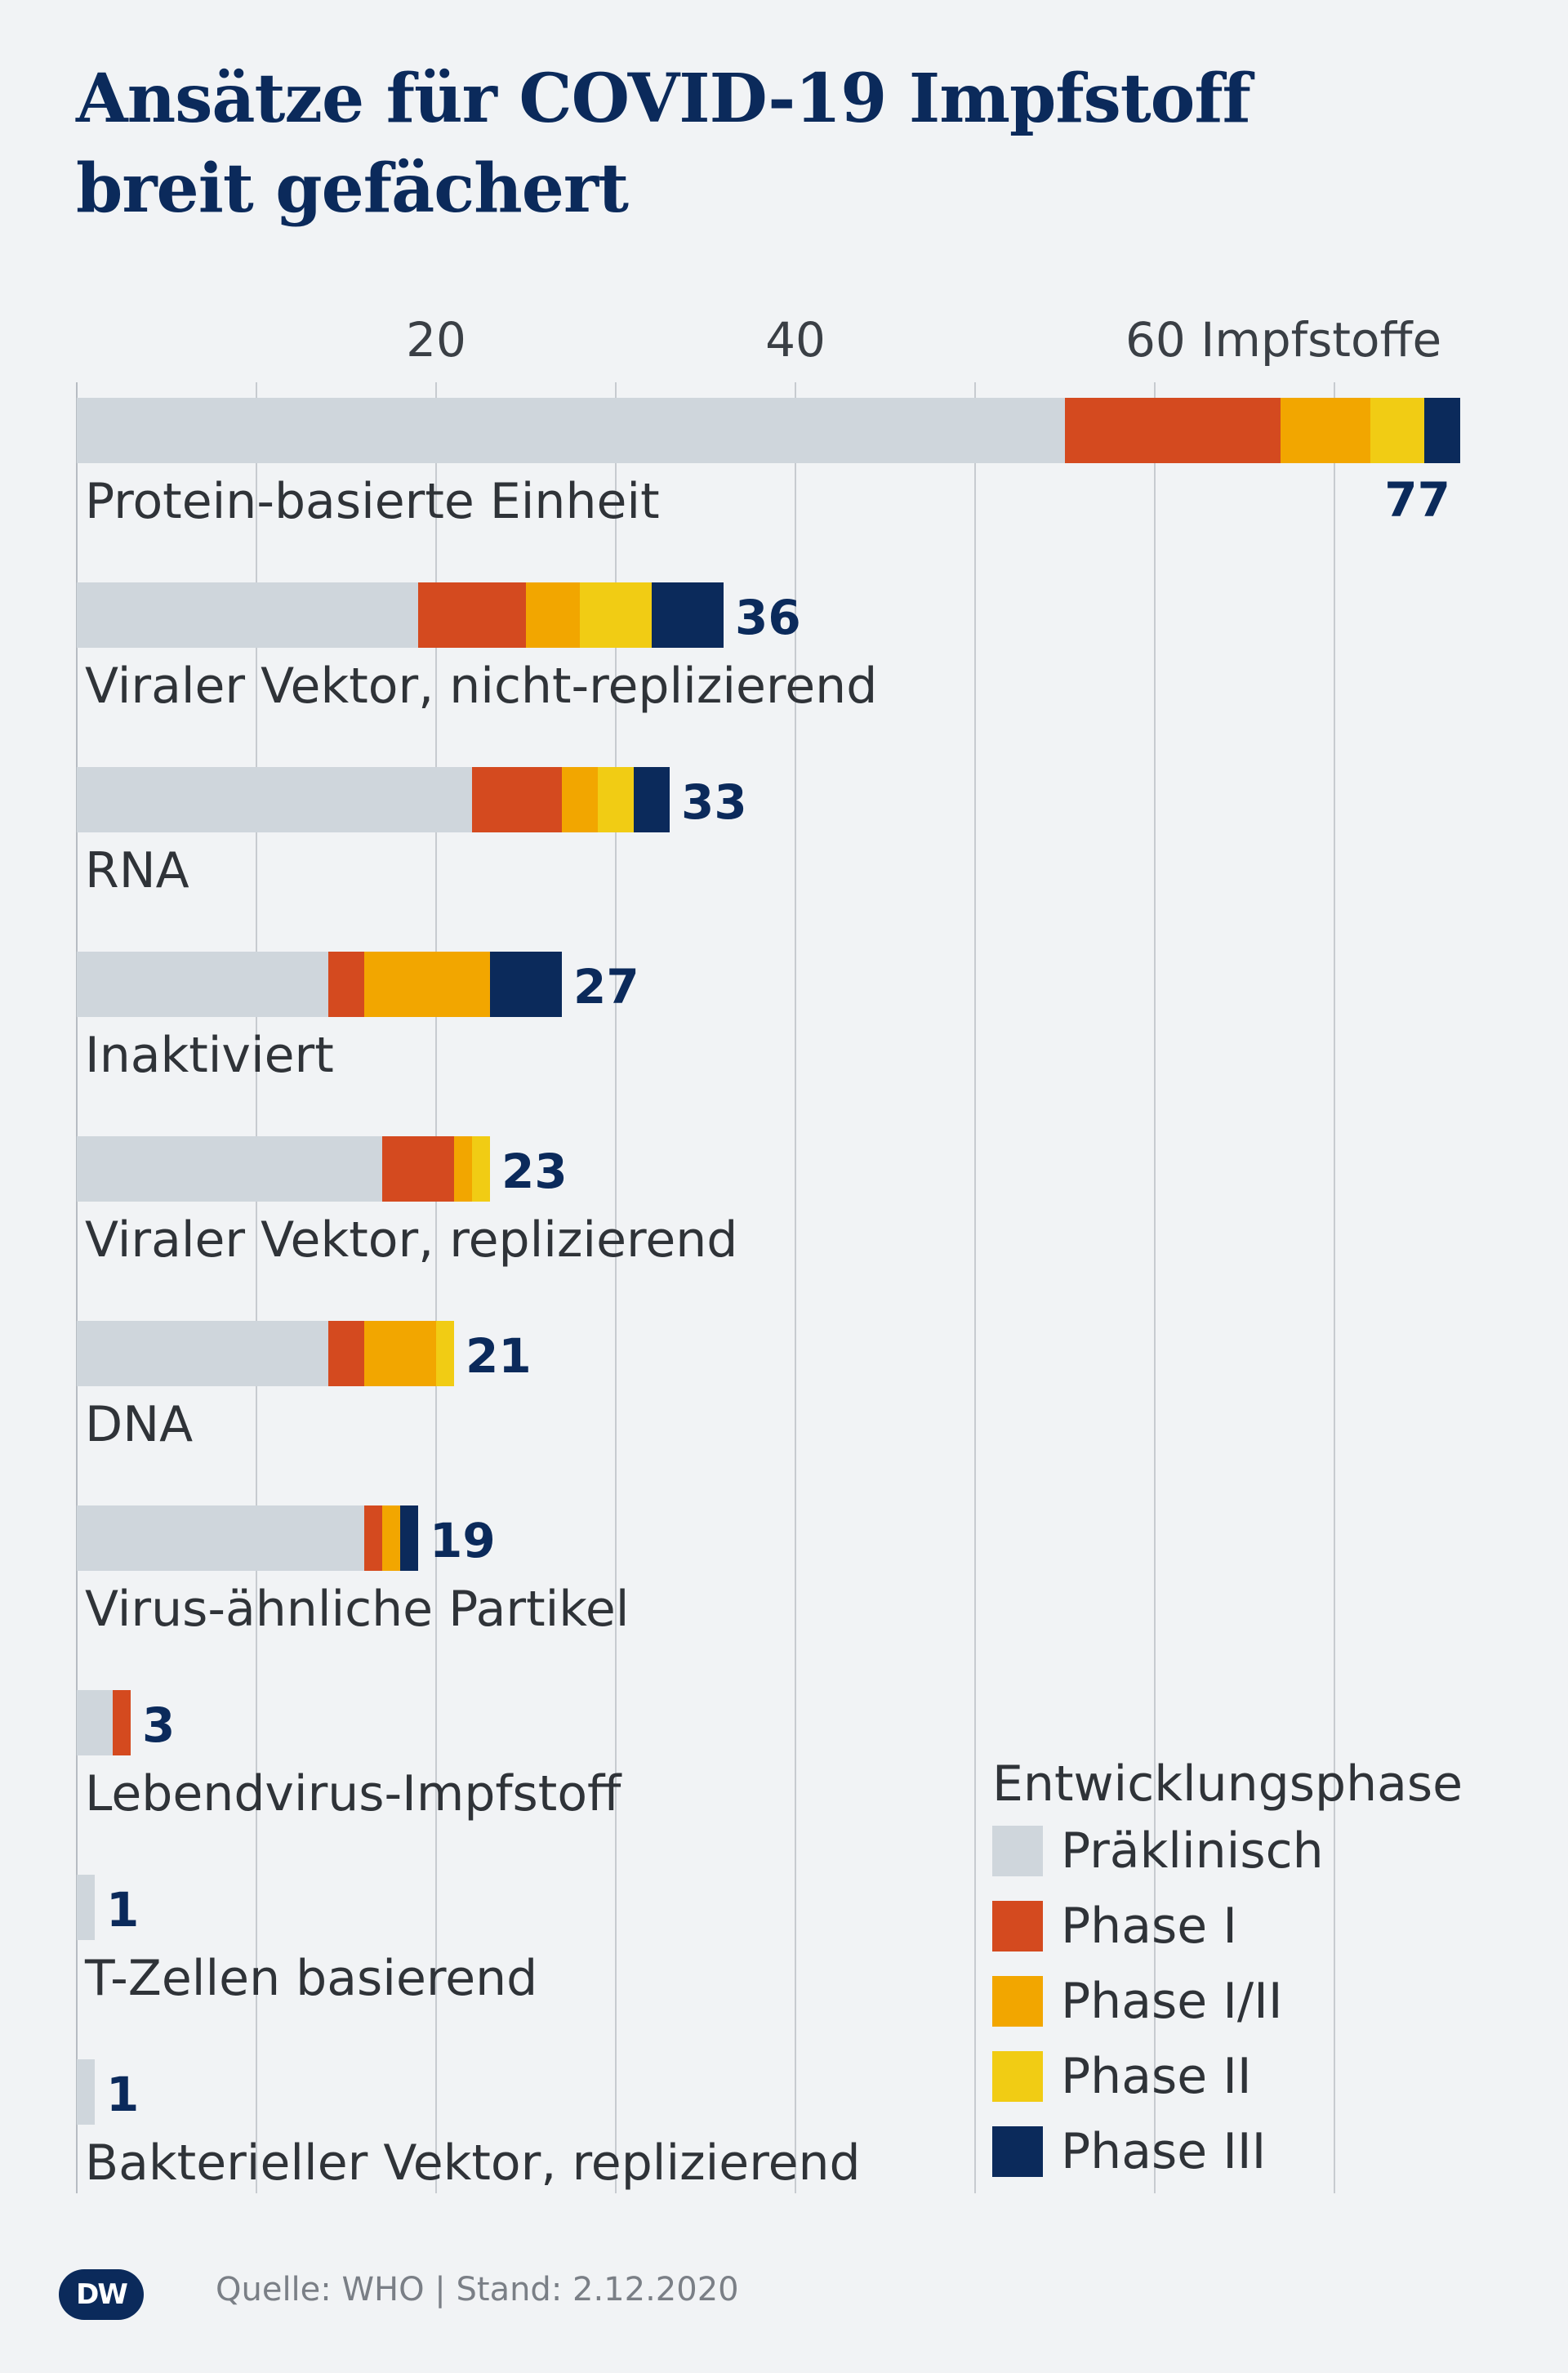 This screenshot has width=1568, height=2373. What do you see at coordinates (795, 340) in the screenshot?
I see `x-tick-label: 40` at bounding box center [795, 340].